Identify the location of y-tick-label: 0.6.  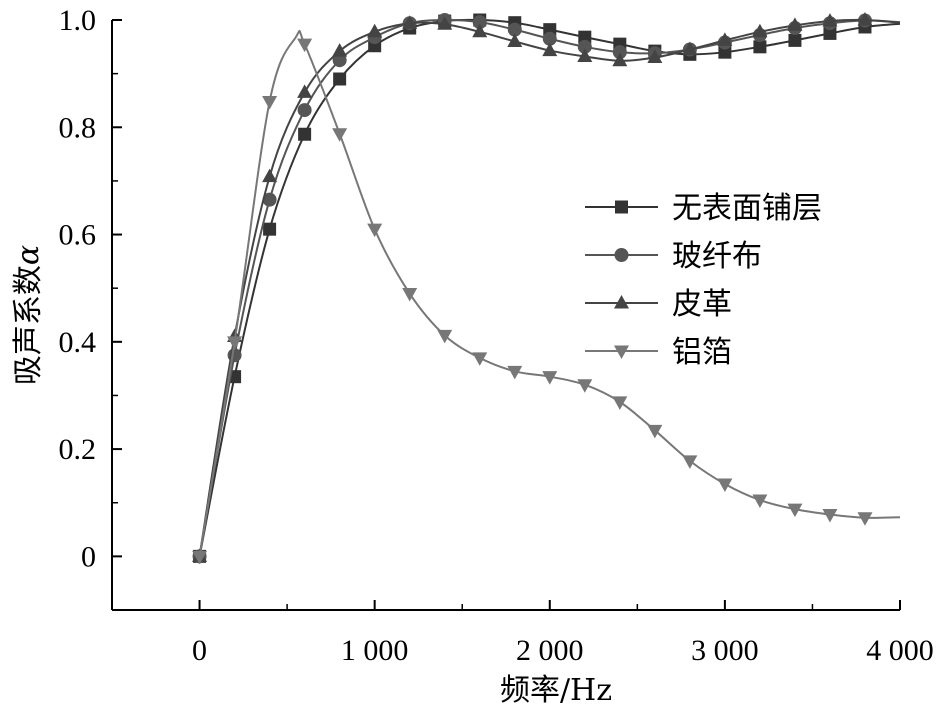
(78, 235).